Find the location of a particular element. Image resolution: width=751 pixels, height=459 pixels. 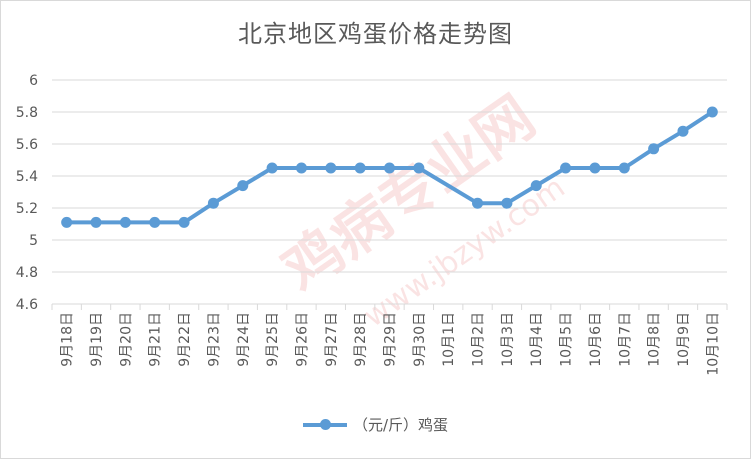

x-tick-label: 10月9日 is located at coordinates (684, 339).